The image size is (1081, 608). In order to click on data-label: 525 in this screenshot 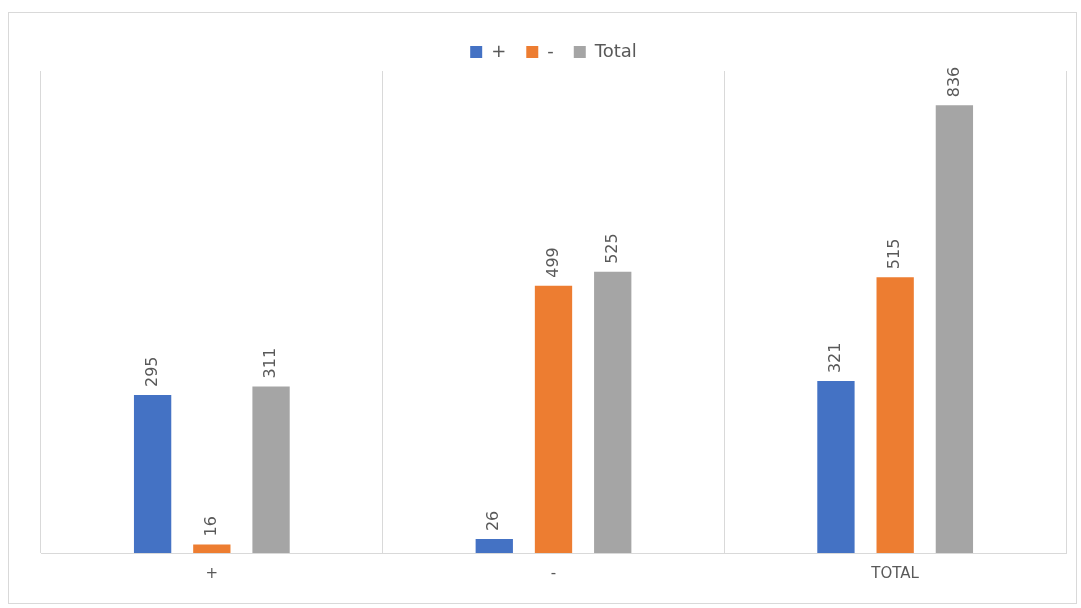, I will do `click(611, 248)`.